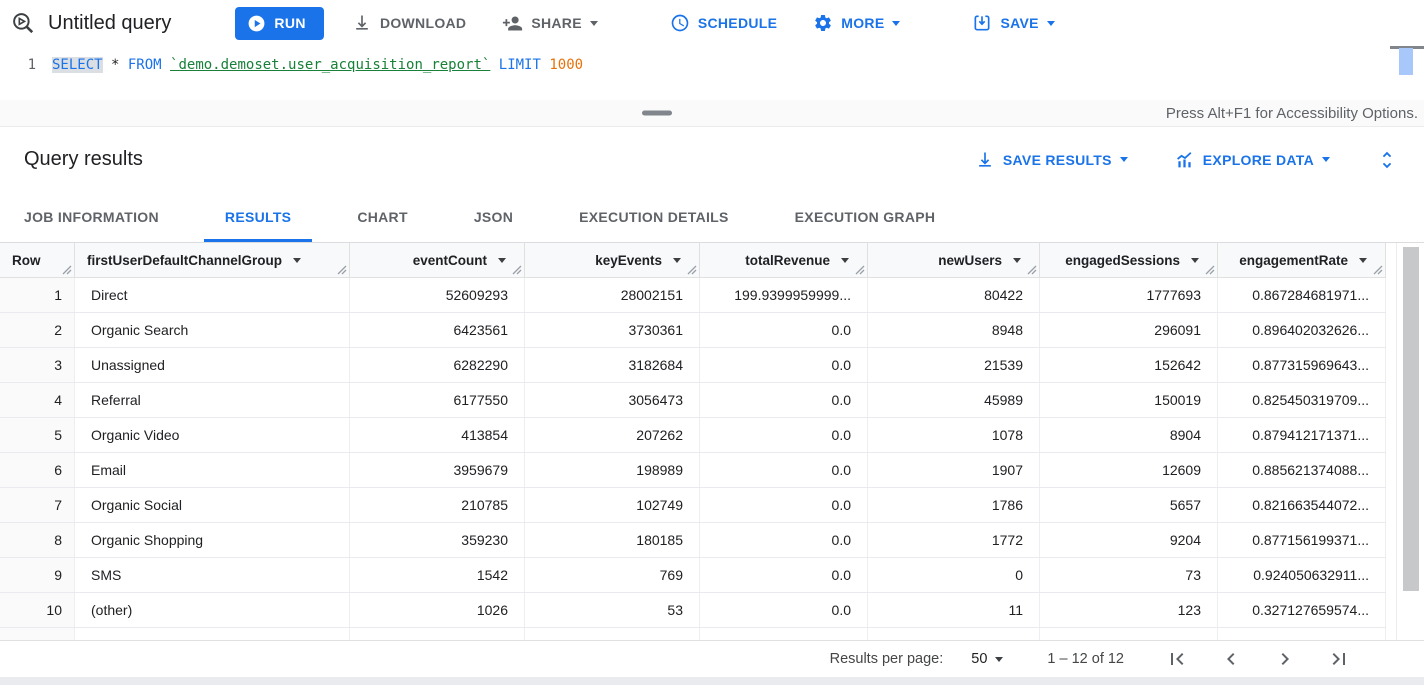 This screenshot has height=685, width=1424. I want to click on table-cell: 134, so click(612, 634).